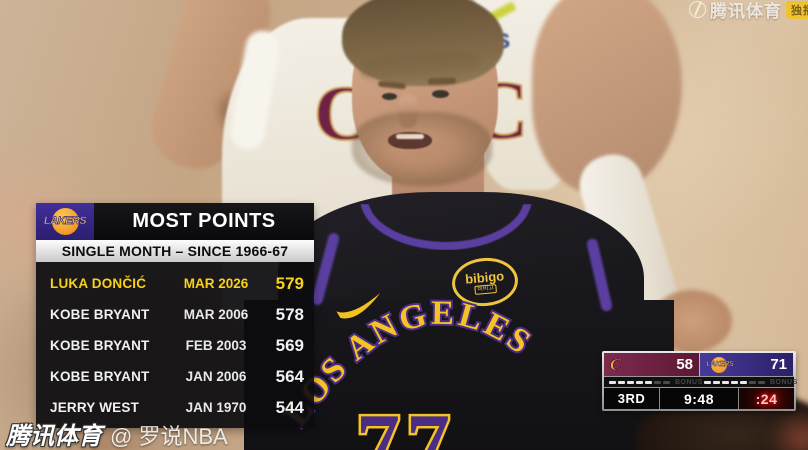 This screenshot has height=450, width=808. I want to click on broadcaster-watermark: 腾讯体育 独播, so click(748, 11).